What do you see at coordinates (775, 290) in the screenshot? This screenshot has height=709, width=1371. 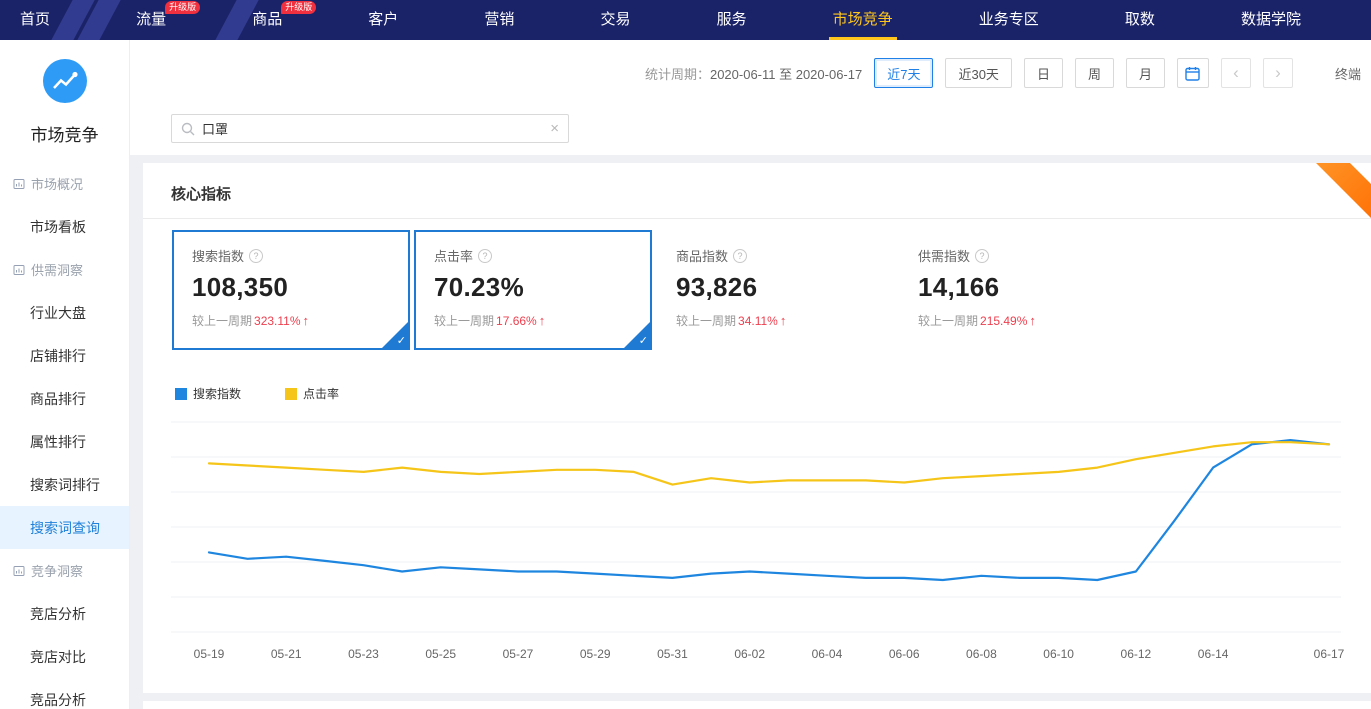 I see `metric-card-product-index: 商品指数 ? 93,826 较上一周期 34.11% ↑` at bounding box center [775, 290].